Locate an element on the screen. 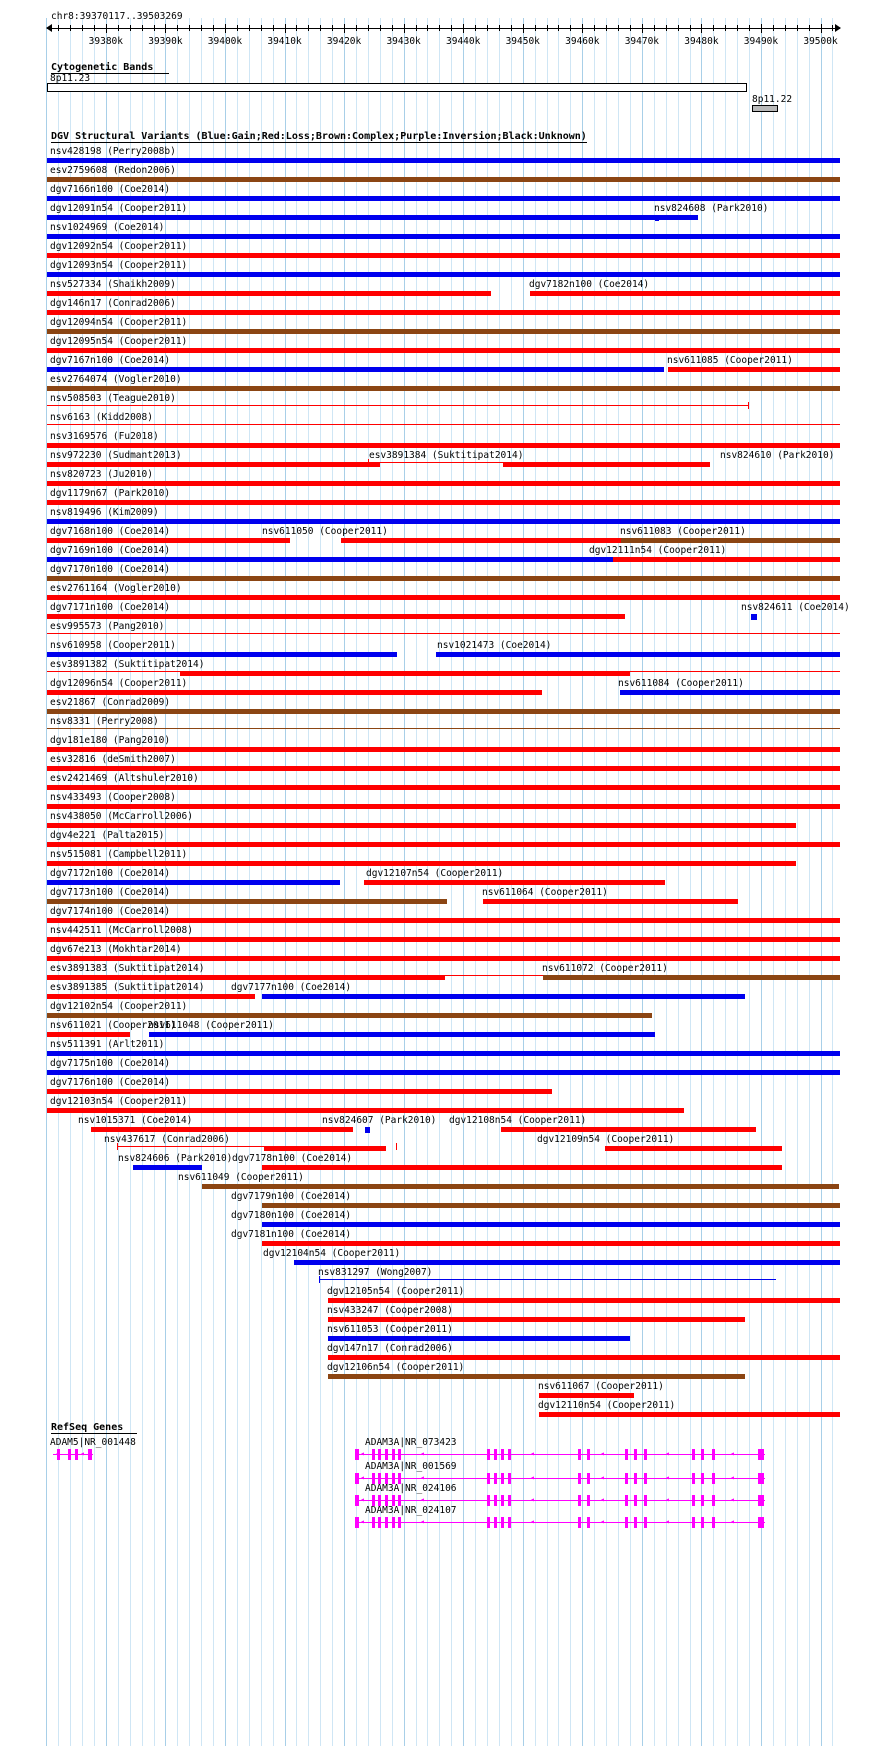 This screenshot has height=1746, width=890. variant-label: dgv7173n100 (Coe2014) is located at coordinates (110, 892).